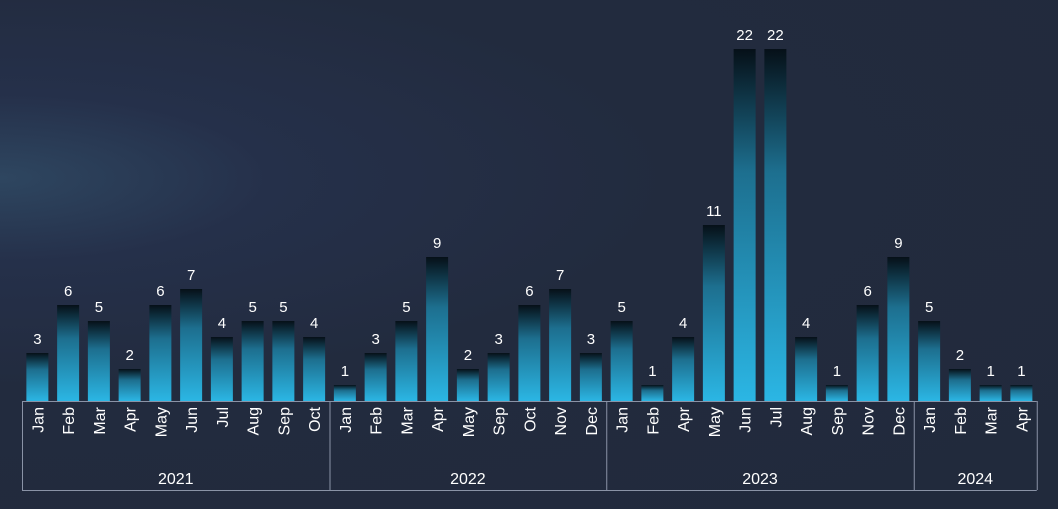 The width and height of the screenshot is (1058, 509). What do you see at coordinates (468, 479) in the screenshot?
I see `year-label: 2022` at bounding box center [468, 479].